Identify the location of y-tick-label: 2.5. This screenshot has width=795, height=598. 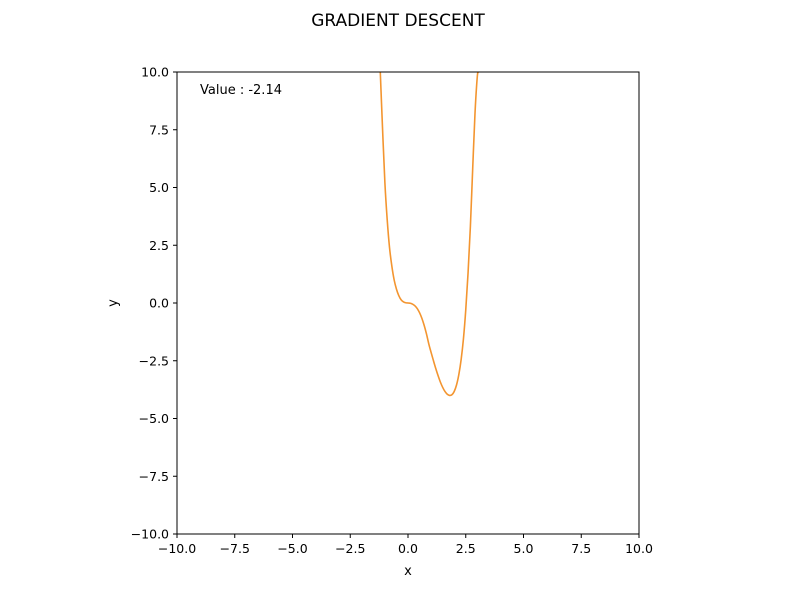
(159, 245).